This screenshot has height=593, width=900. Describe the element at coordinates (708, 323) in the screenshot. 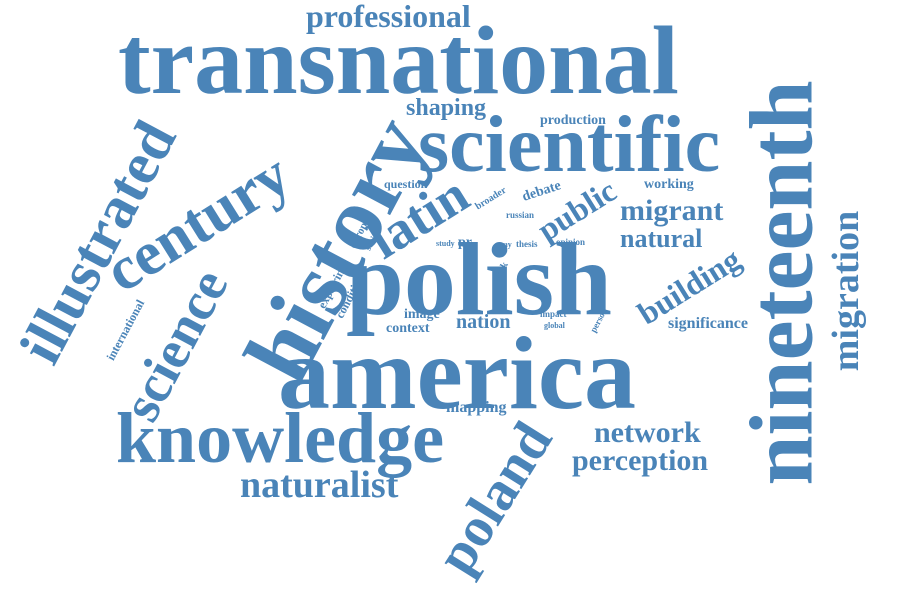

I see `word-significance: significance` at that location.